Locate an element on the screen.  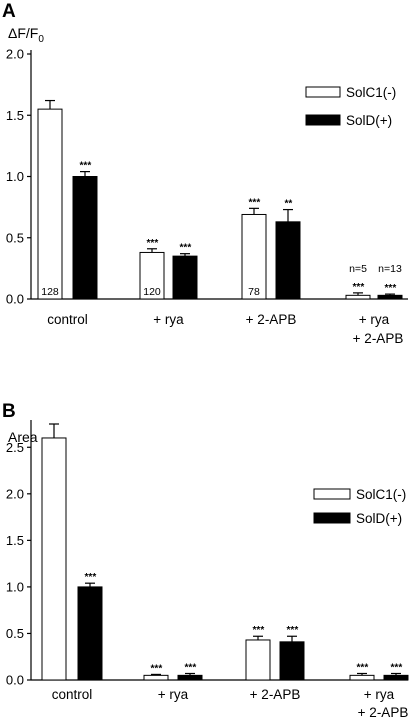
y-axis-label: Area is located at coordinates (23, 437).